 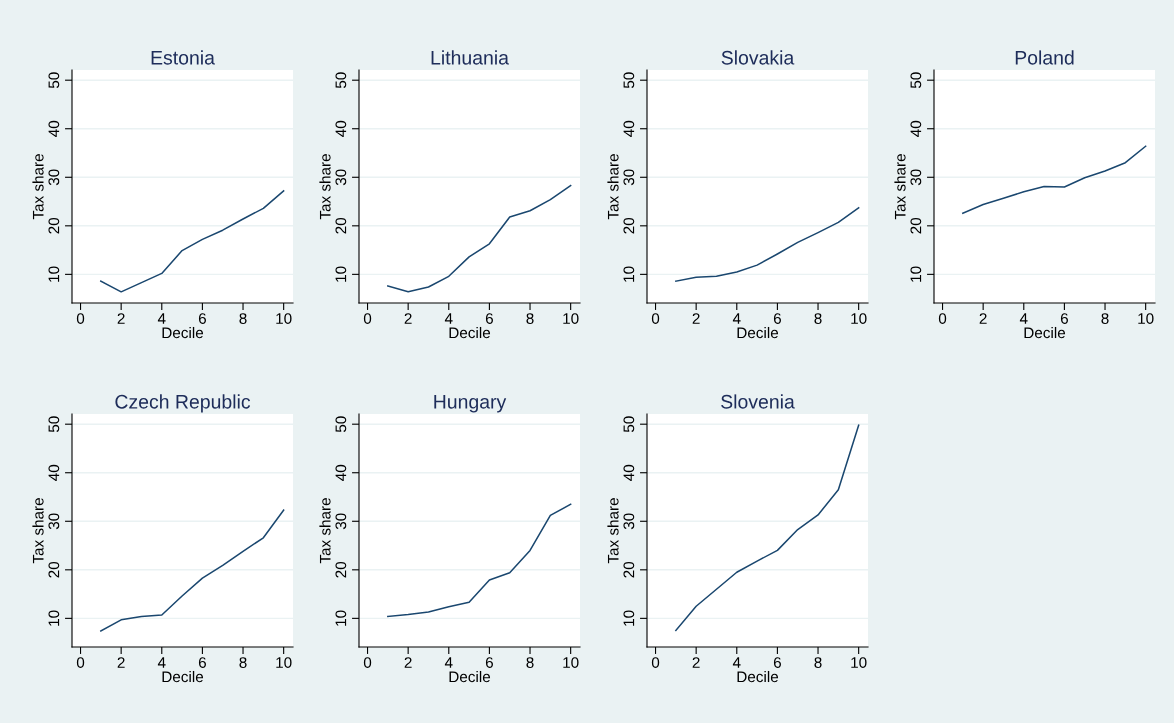 I want to click on chart-title: Estonia, so click(x=183, y=57).